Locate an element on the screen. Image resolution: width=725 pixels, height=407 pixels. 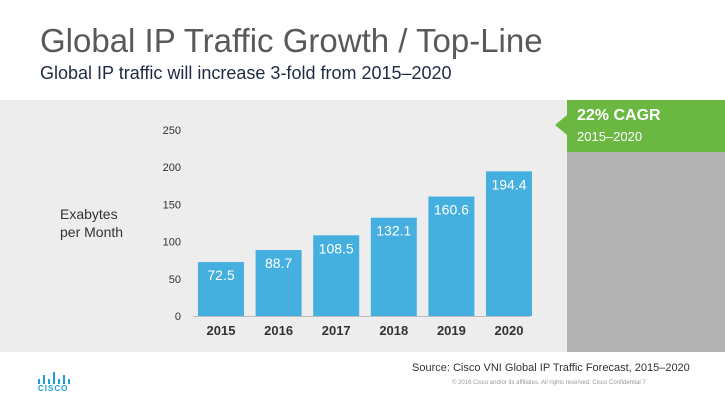
bar-2016 is located at coordinates (278, 283).